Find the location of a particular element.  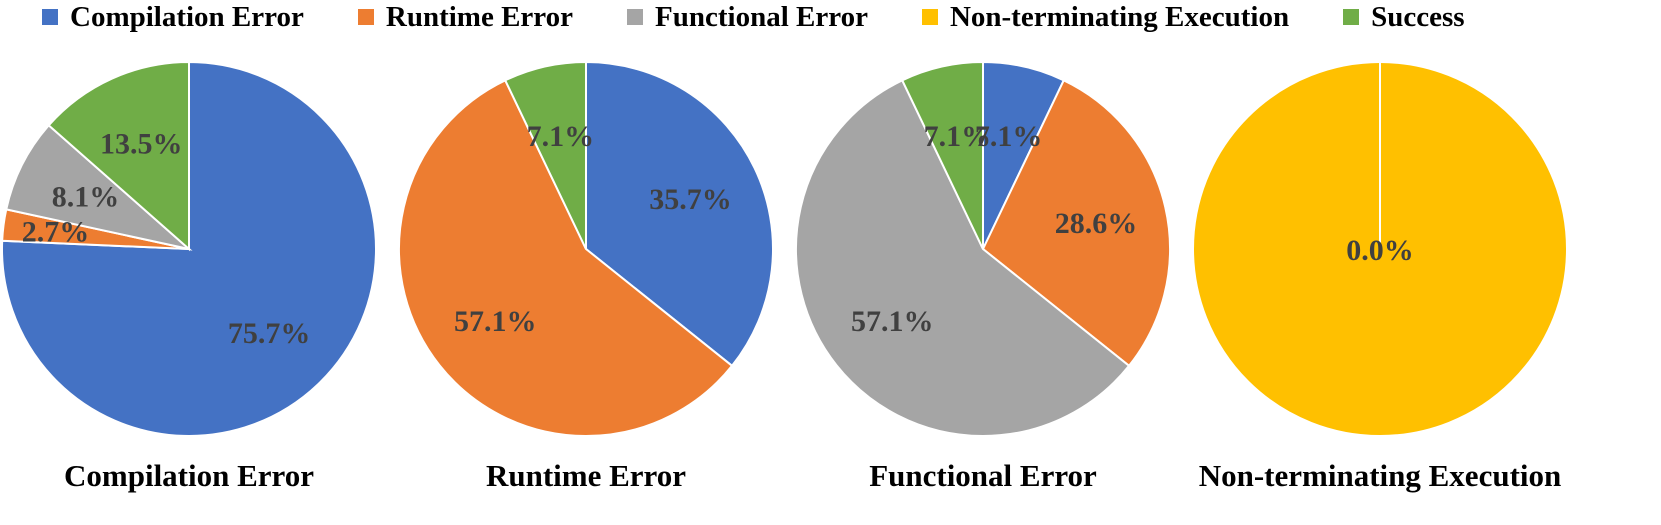

legend-item-success: Success is located at coordinates (1404, 17).